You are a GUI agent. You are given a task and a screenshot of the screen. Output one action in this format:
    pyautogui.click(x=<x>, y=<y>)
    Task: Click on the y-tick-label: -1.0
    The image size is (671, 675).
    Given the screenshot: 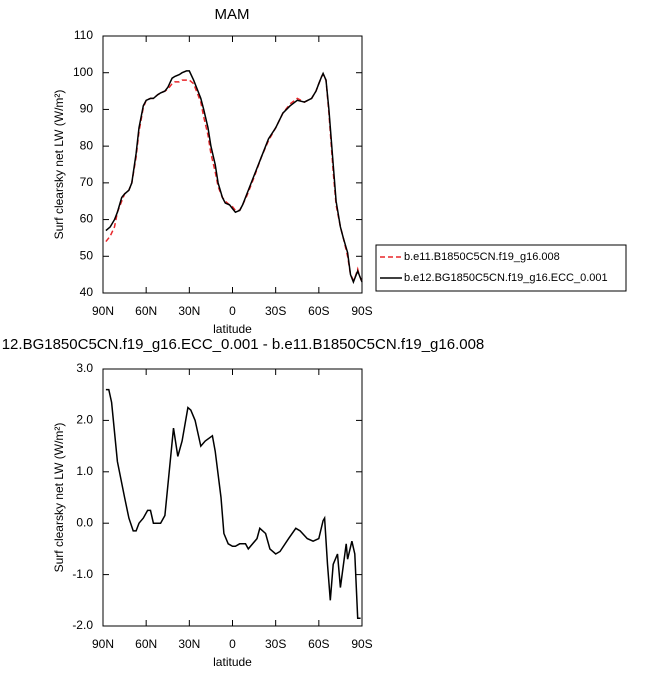 What is the action you would take?
    pyautogui.click(x=82, y=574)
    